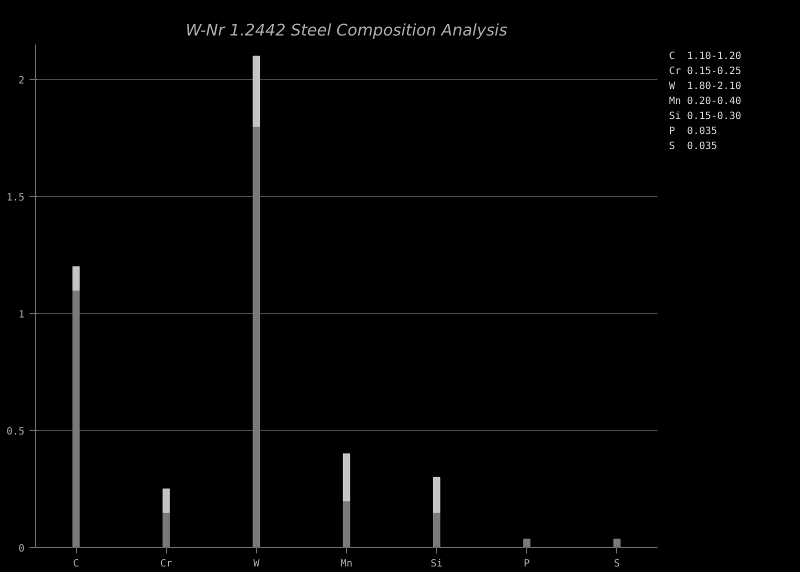  What do you see at coordinates (705, 117) in the screenshot?
I see `text: Si 0.15-0.30` at bounding box center [705, 117].